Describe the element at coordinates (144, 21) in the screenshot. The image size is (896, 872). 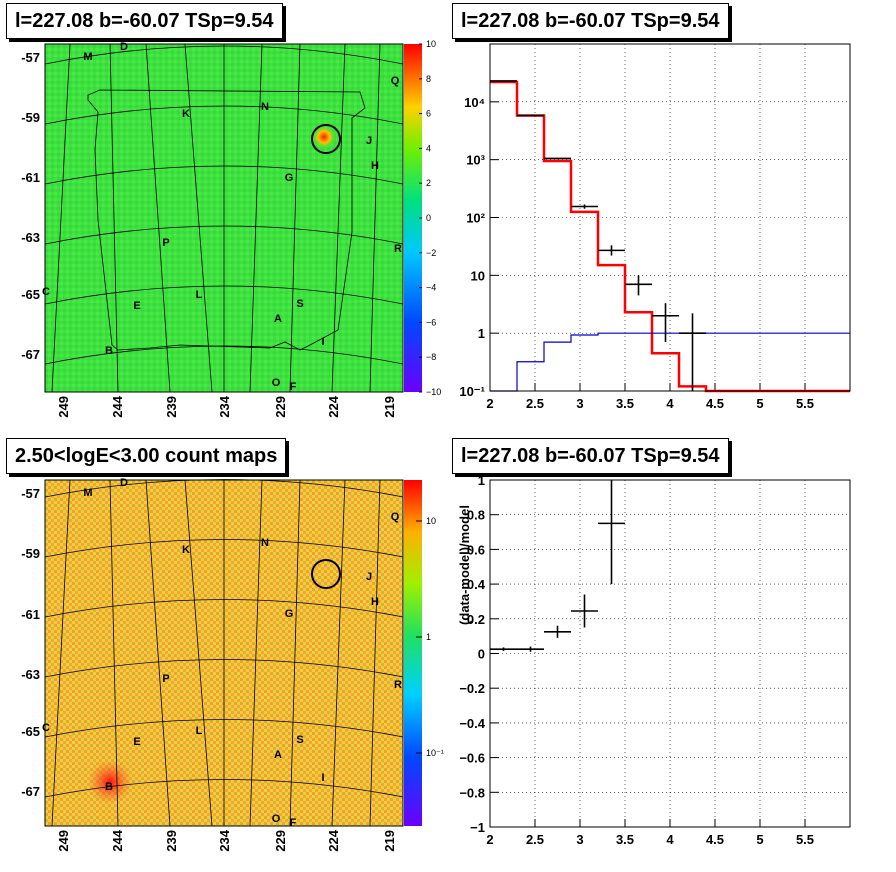
I see `tl-title: l=227.08 b=-60.07 TSp=9.54` at that location.